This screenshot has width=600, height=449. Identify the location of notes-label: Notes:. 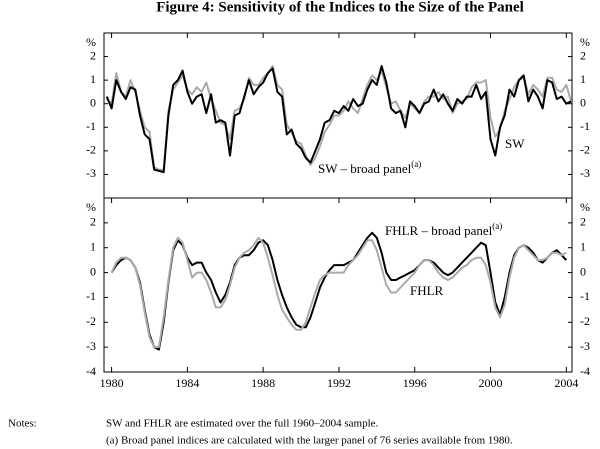
(22, 424).